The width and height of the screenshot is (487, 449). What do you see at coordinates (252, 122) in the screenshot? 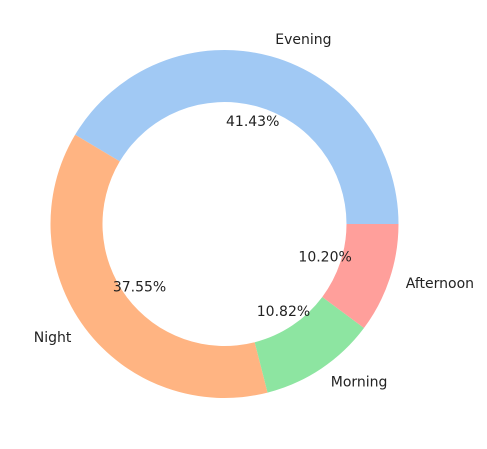
I see `pct-label-evening: 41.43%` at bounding box center [252, 122].